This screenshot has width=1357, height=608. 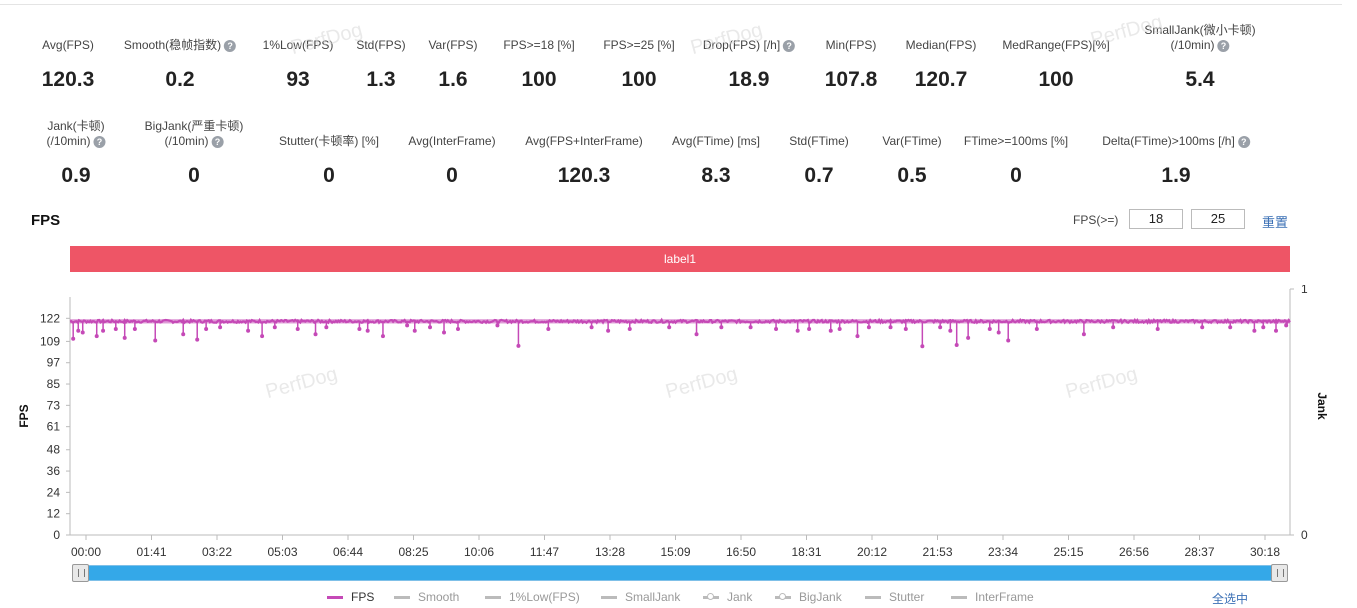 What do you see at coordinates (76, 126) in the screenshot?
I see `metric-label: Jank(卡顿)` at bounding box center [76, 126].